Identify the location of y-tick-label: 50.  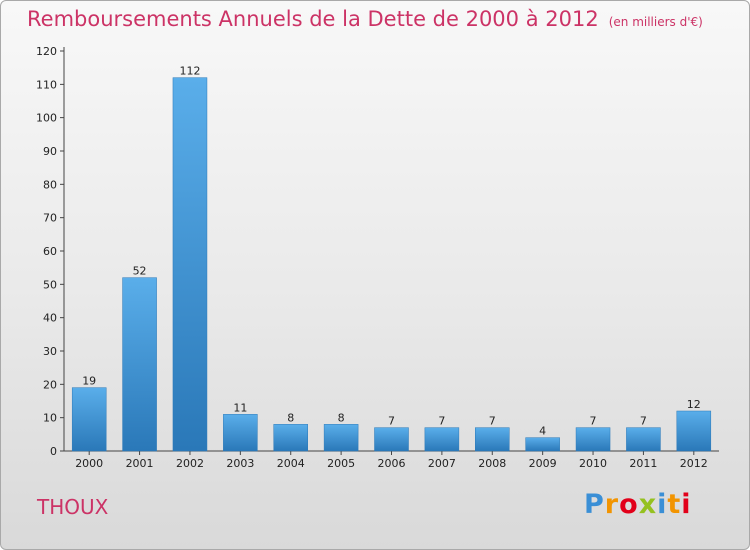
(50, 284).